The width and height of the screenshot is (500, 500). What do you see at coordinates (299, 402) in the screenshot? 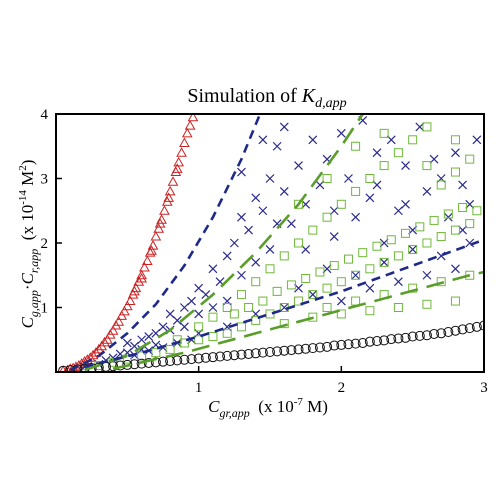
I see `x-label-exp: -7` at bounding box center [299, 402].